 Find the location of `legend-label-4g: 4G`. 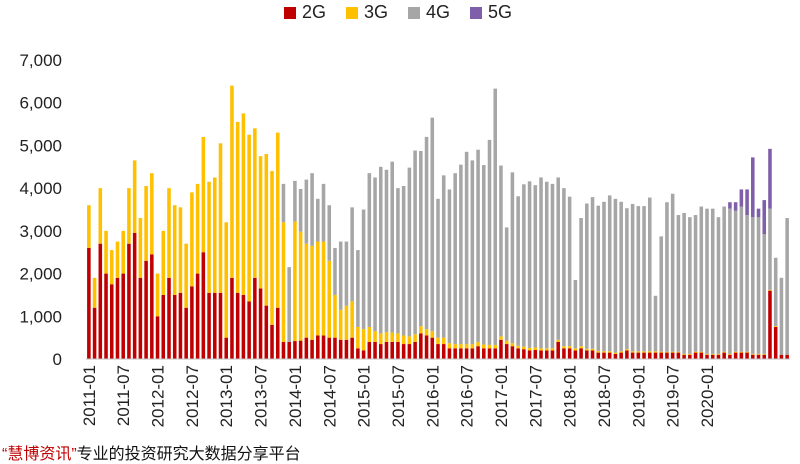

legend-label-4g: 4G is located at coordinates (438, 12).